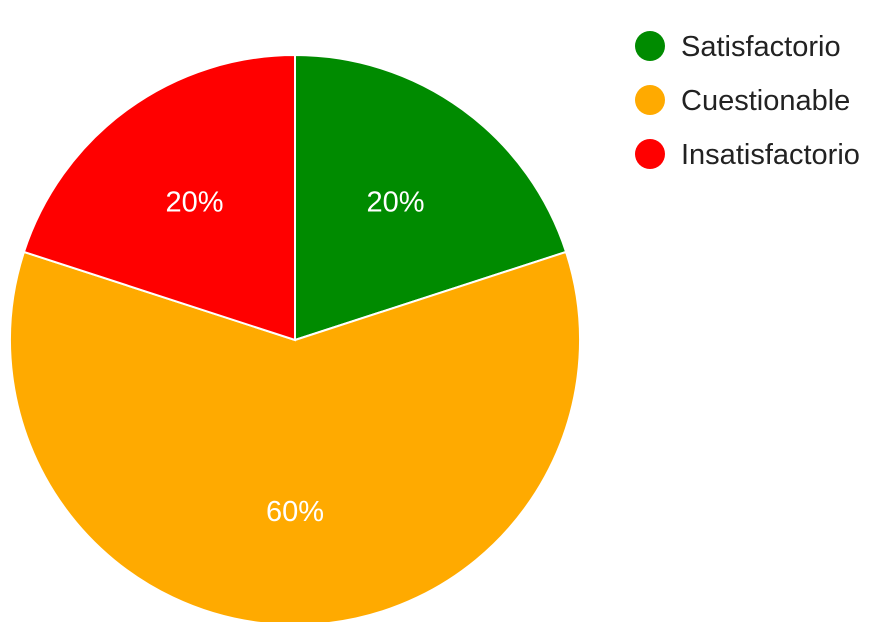  What do you see at coordinates (431, 197) in the screenshot?
I see `pie-slice-satisfactorio` at bounding box center [431, 197].